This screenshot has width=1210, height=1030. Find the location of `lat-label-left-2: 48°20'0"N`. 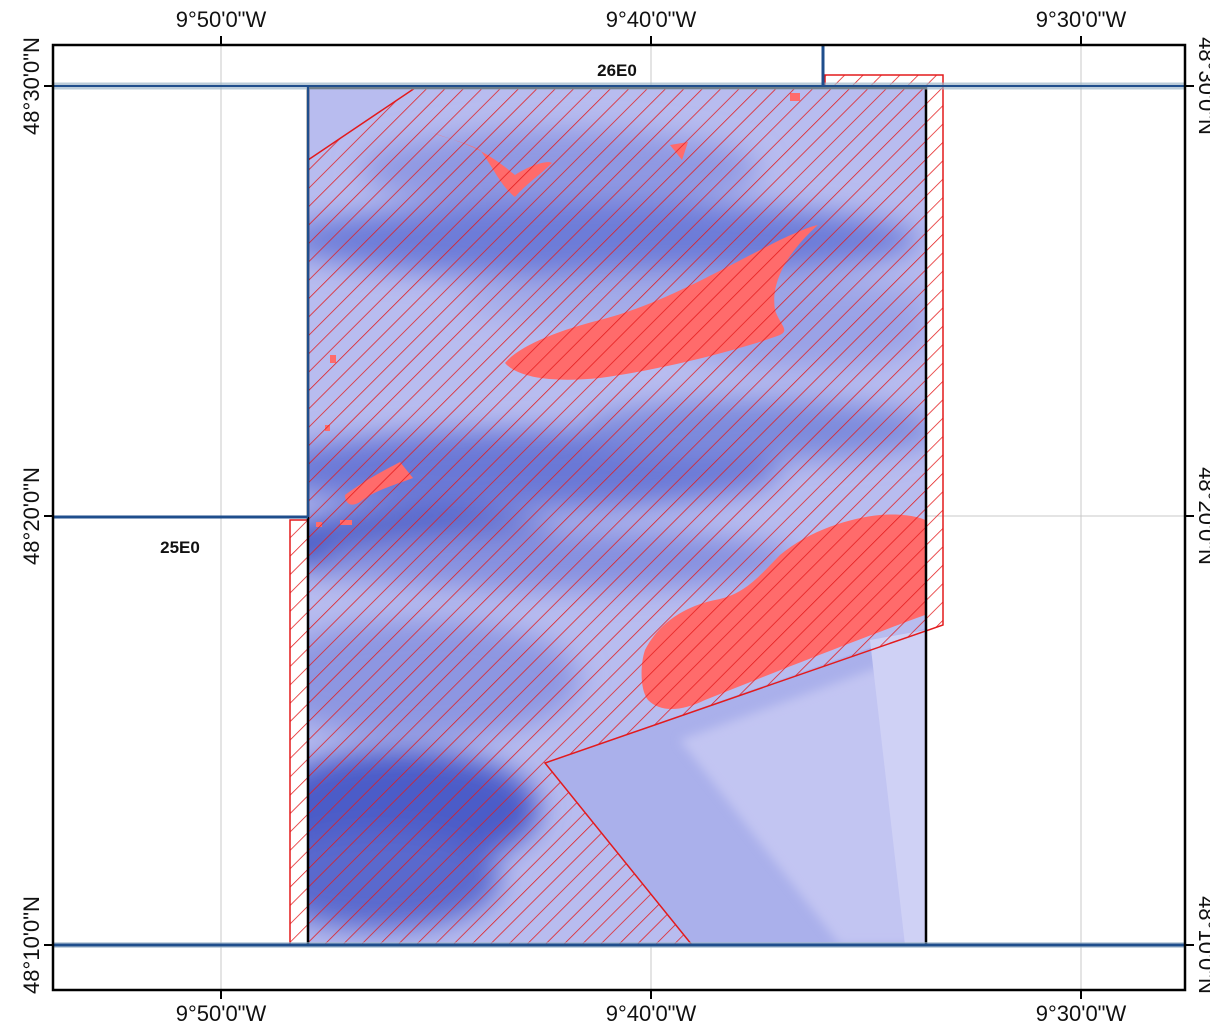

lat-label-left-2: 48°20'0"N is located at coordinates (31, 516).